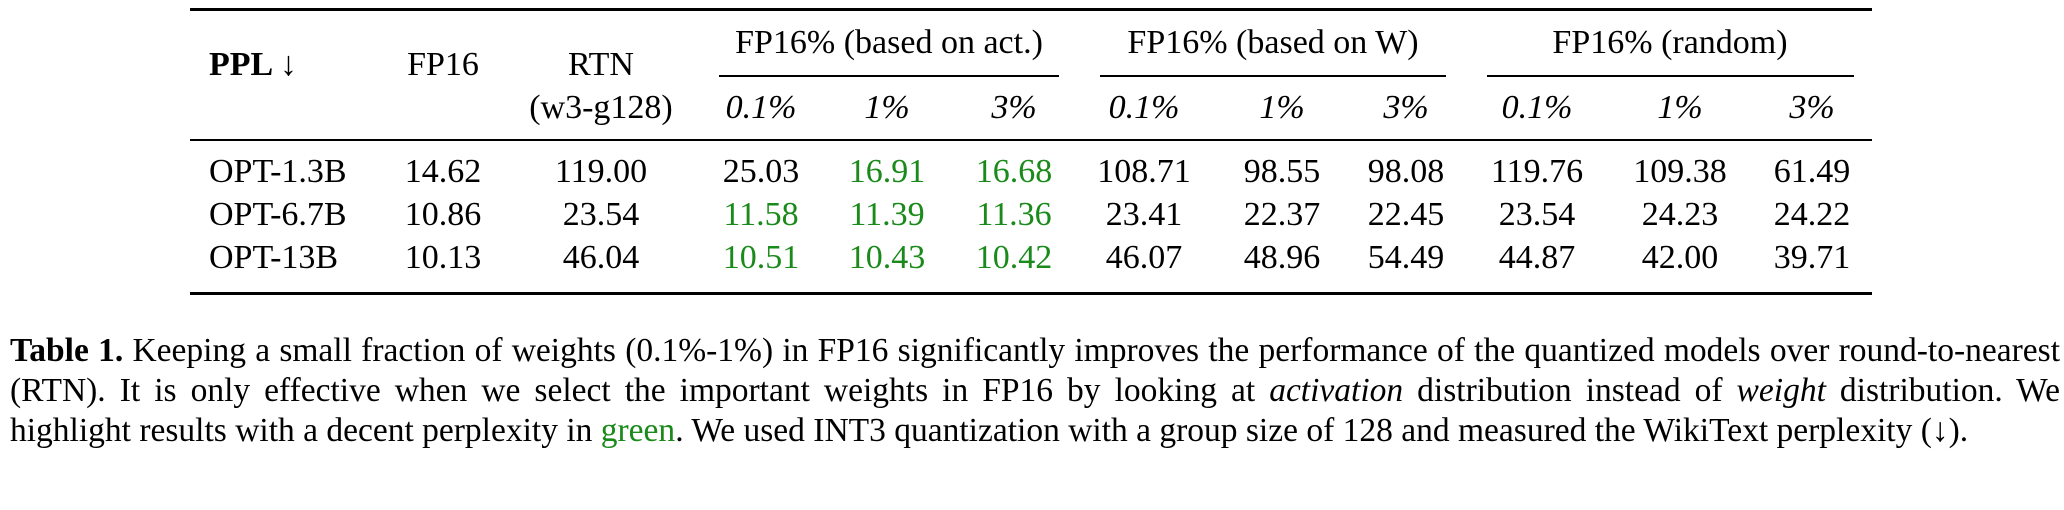 The image size is (2064, 510). What do you see at coordinates (1570, 390) in the screenshot?
I see `caption-text-2: distribution instead of` at bounding box center [1570, 390].